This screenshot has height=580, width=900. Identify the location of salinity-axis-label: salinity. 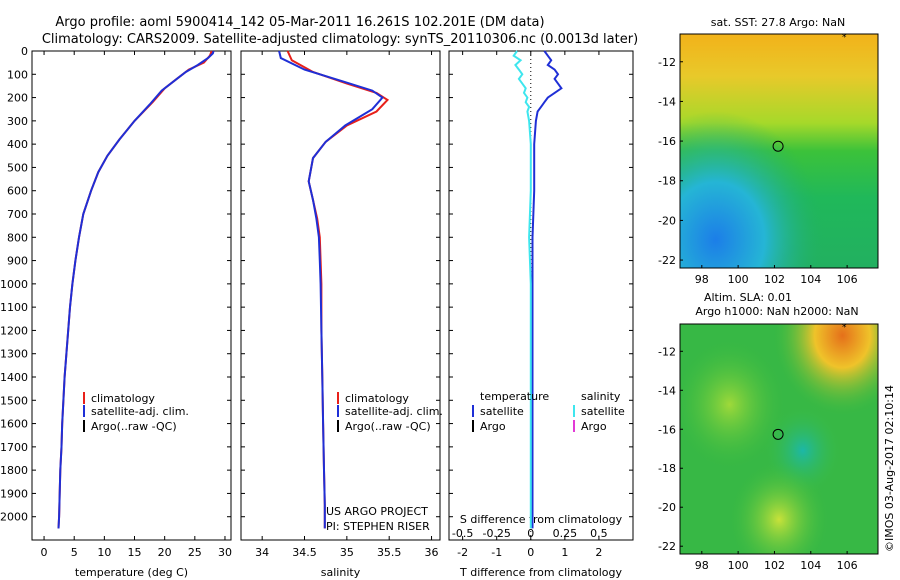
(341, 572).